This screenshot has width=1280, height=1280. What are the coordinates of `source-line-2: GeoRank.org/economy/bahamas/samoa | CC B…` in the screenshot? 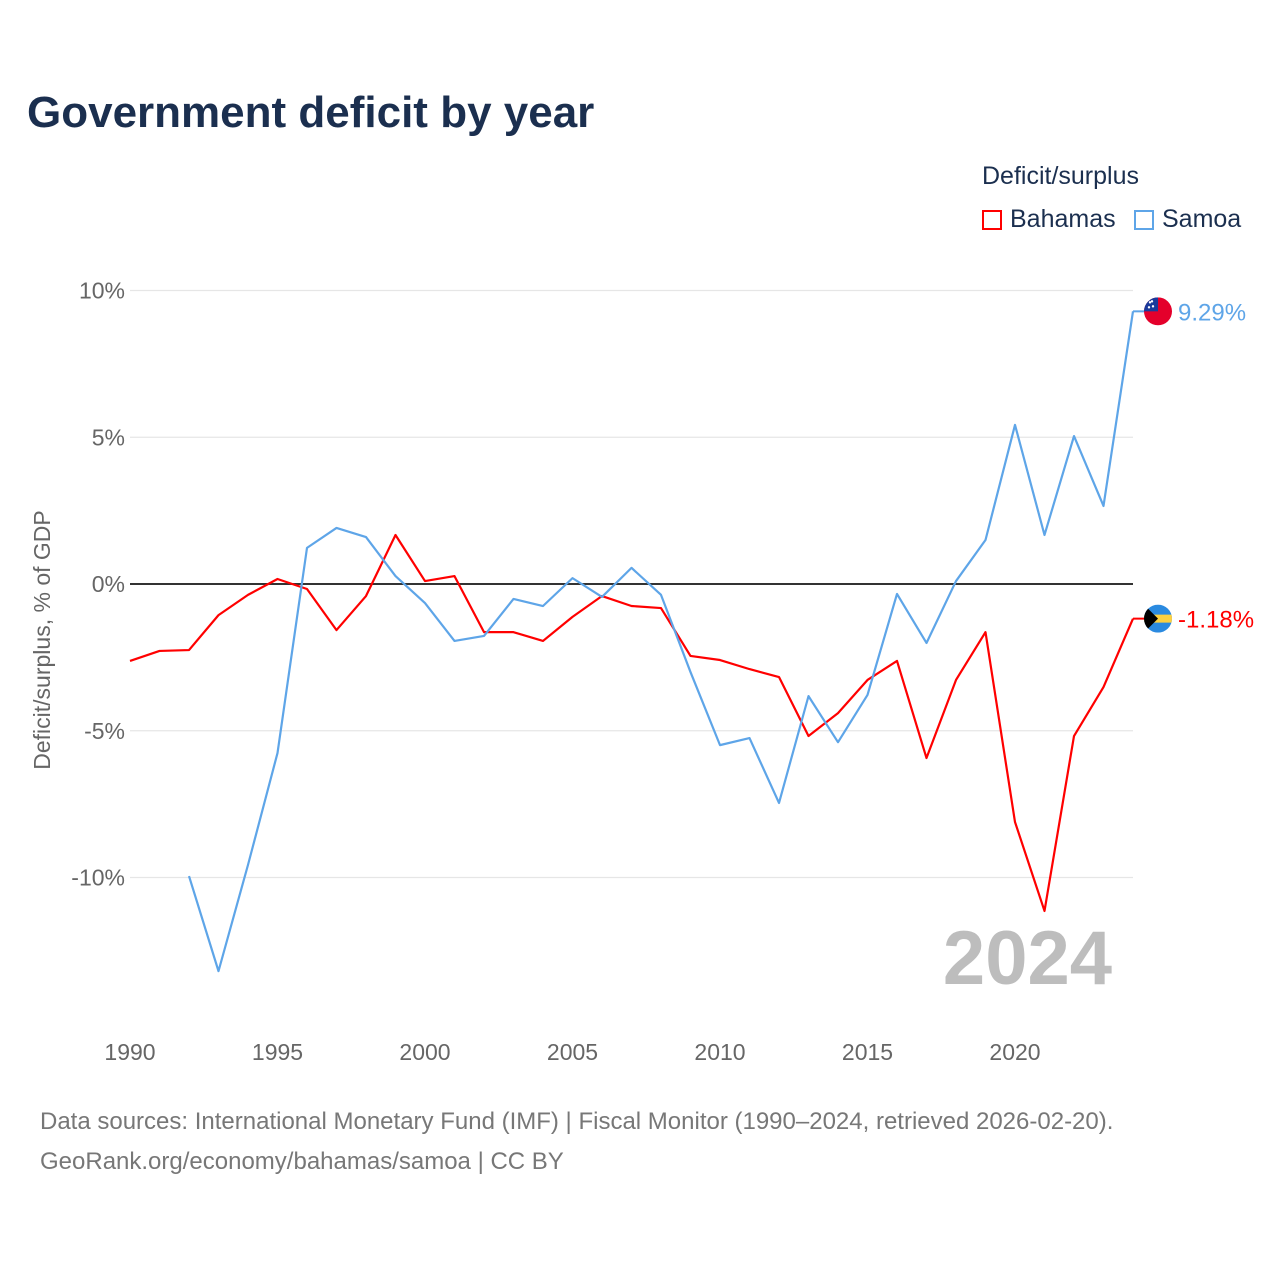 It's located at (302, 1161).